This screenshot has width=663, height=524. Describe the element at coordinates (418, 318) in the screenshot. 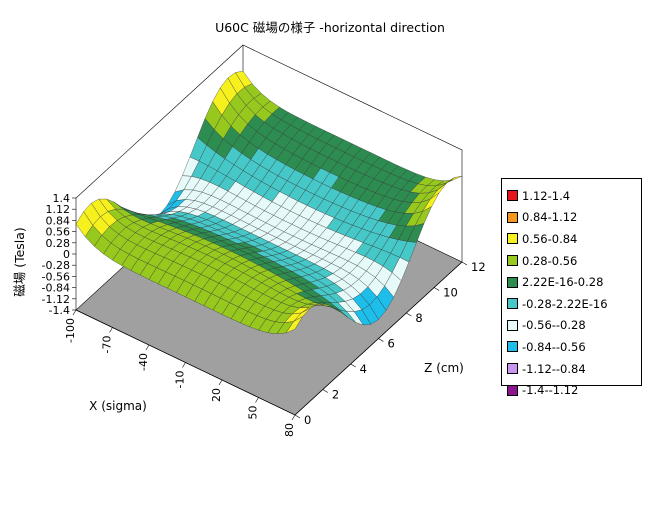

I see `y-tick-label: 8` at that location.